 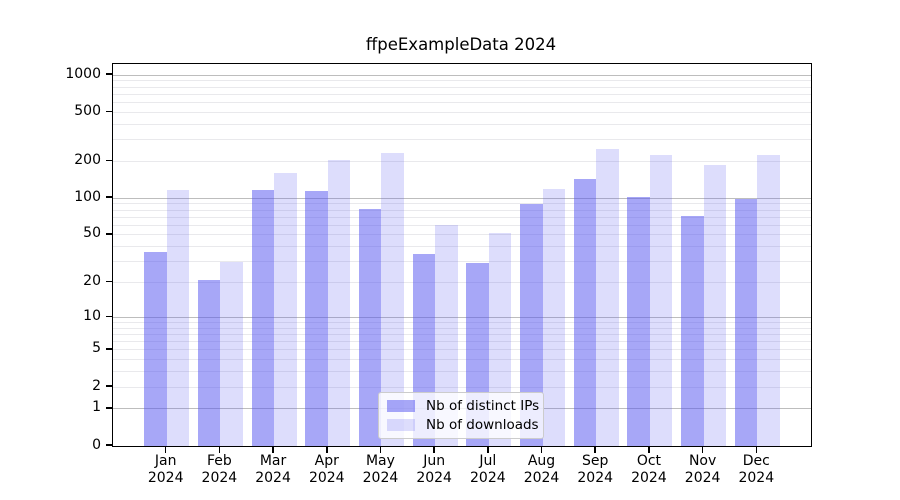 I want to click on bar-dec-distinct-ips, so click(x=746, y=322).